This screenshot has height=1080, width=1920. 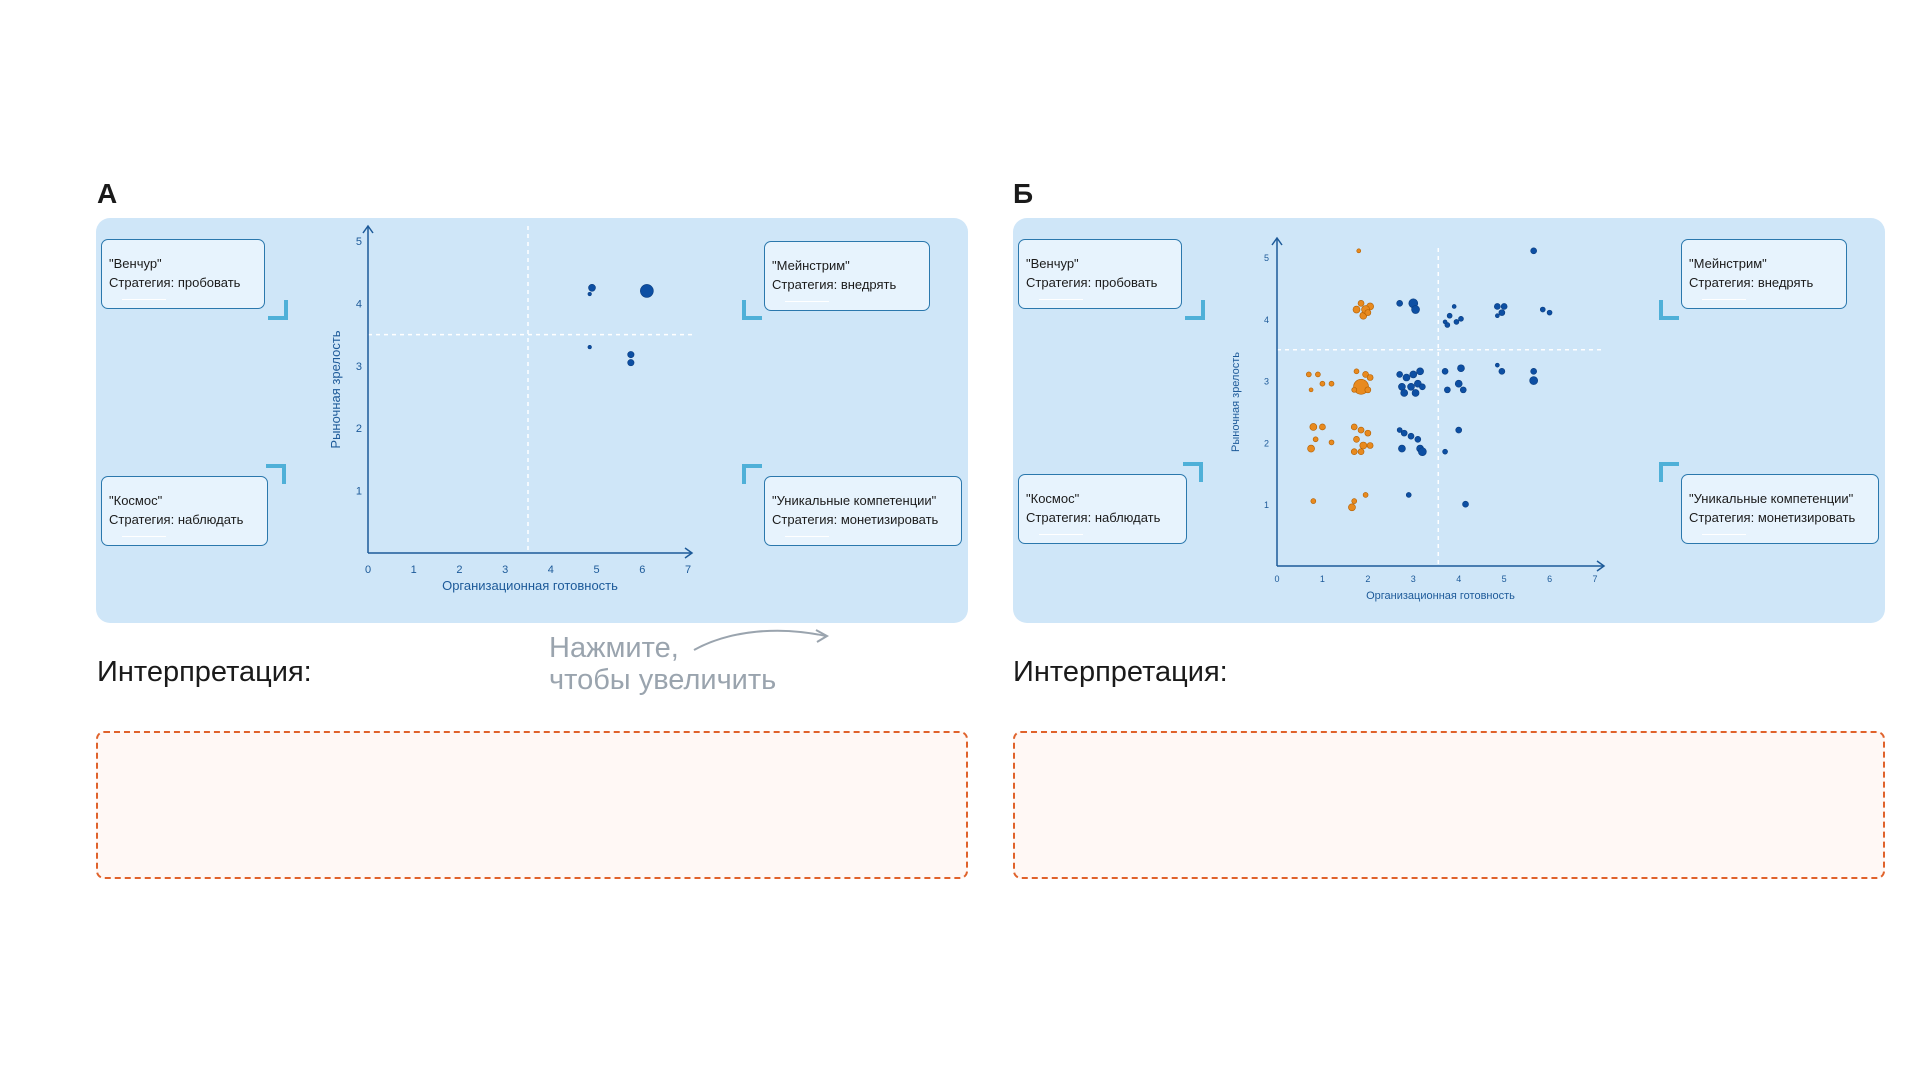 What do you see at coordinates (414, 570) in the screenshot?
I see `x-tick-label: 1` at bounding box center [414, 570].